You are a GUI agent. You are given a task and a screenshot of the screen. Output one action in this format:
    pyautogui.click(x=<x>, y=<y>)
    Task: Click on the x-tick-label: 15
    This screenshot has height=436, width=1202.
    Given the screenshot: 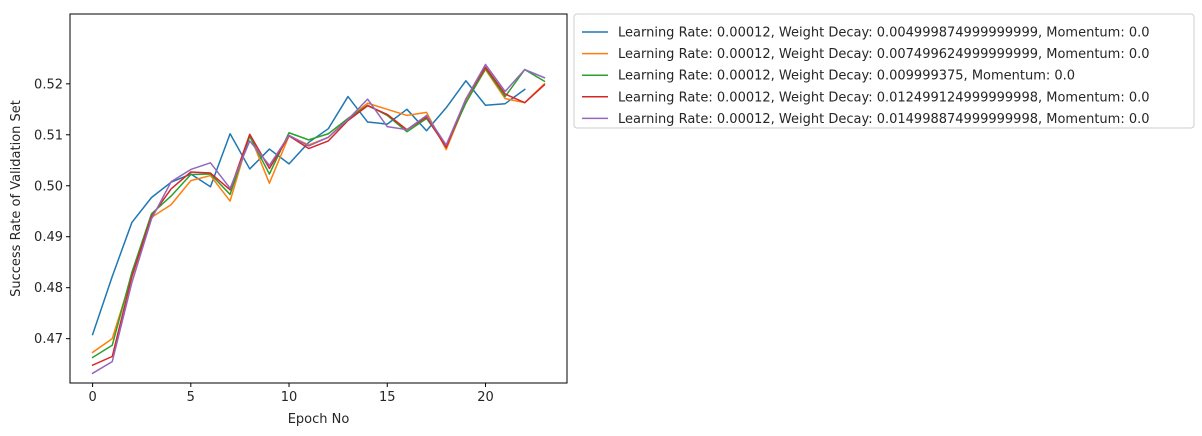 What is the action you would take?
    pyautogui.click(x=387, y=397)
    